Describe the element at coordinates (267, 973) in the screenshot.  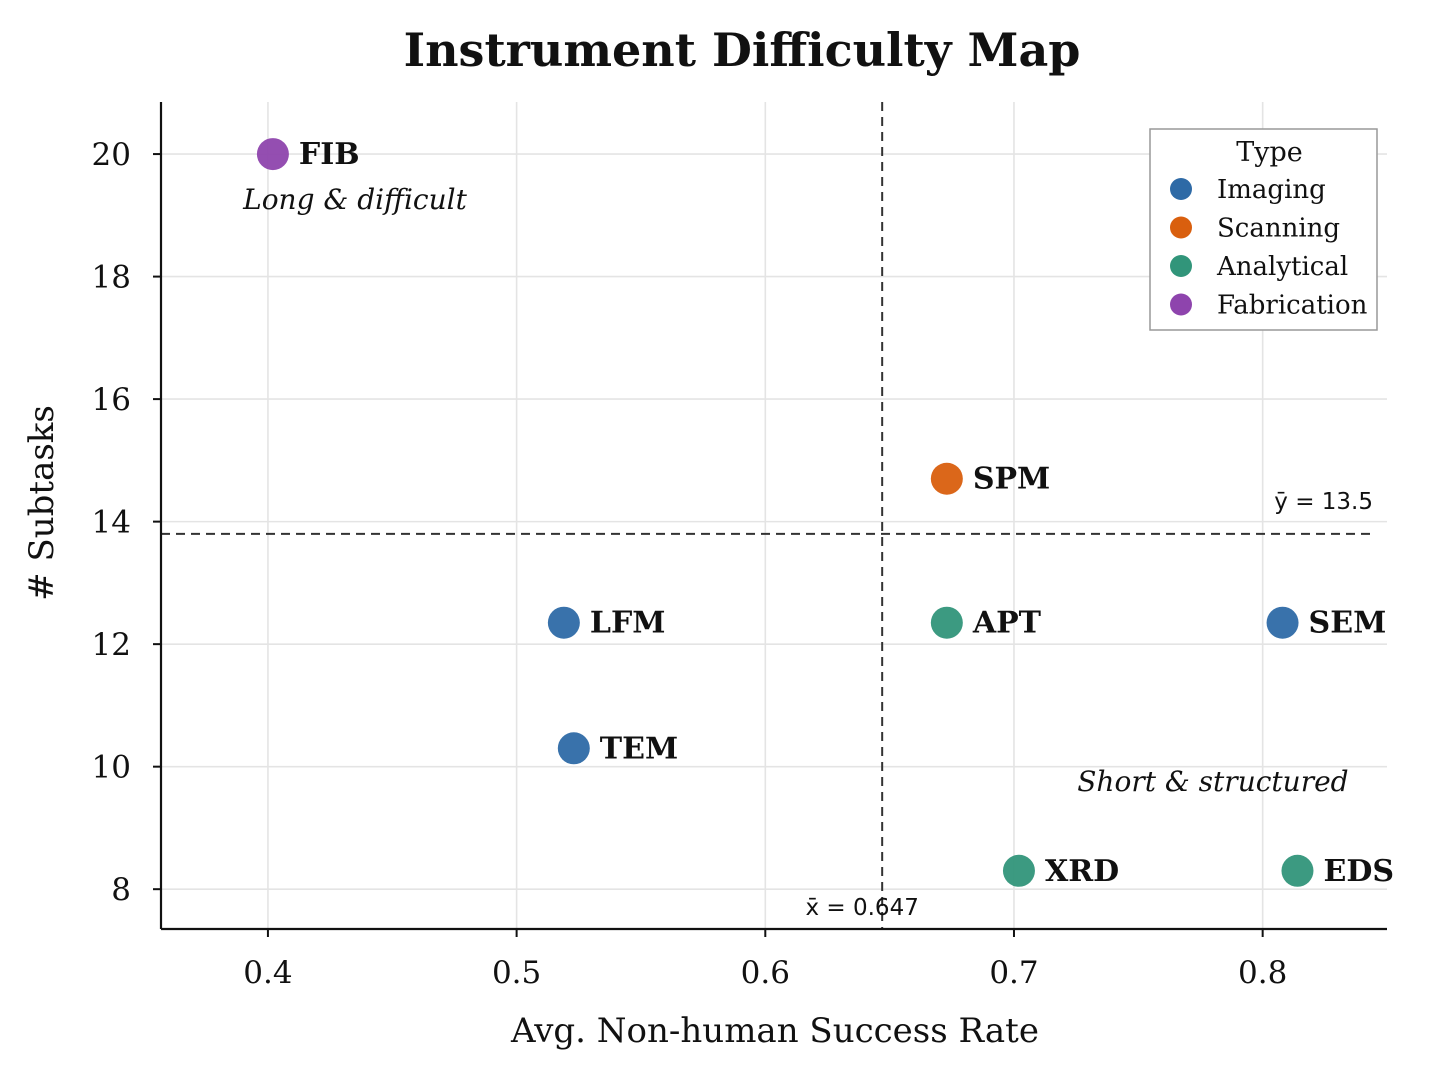
I see `x-tick-label: 0.4` at that location.